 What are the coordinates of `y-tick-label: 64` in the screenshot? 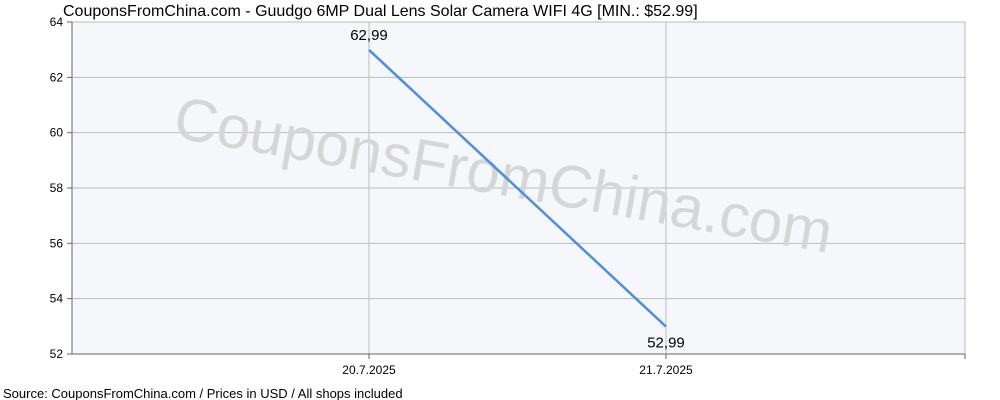 It's located at (57, 22).